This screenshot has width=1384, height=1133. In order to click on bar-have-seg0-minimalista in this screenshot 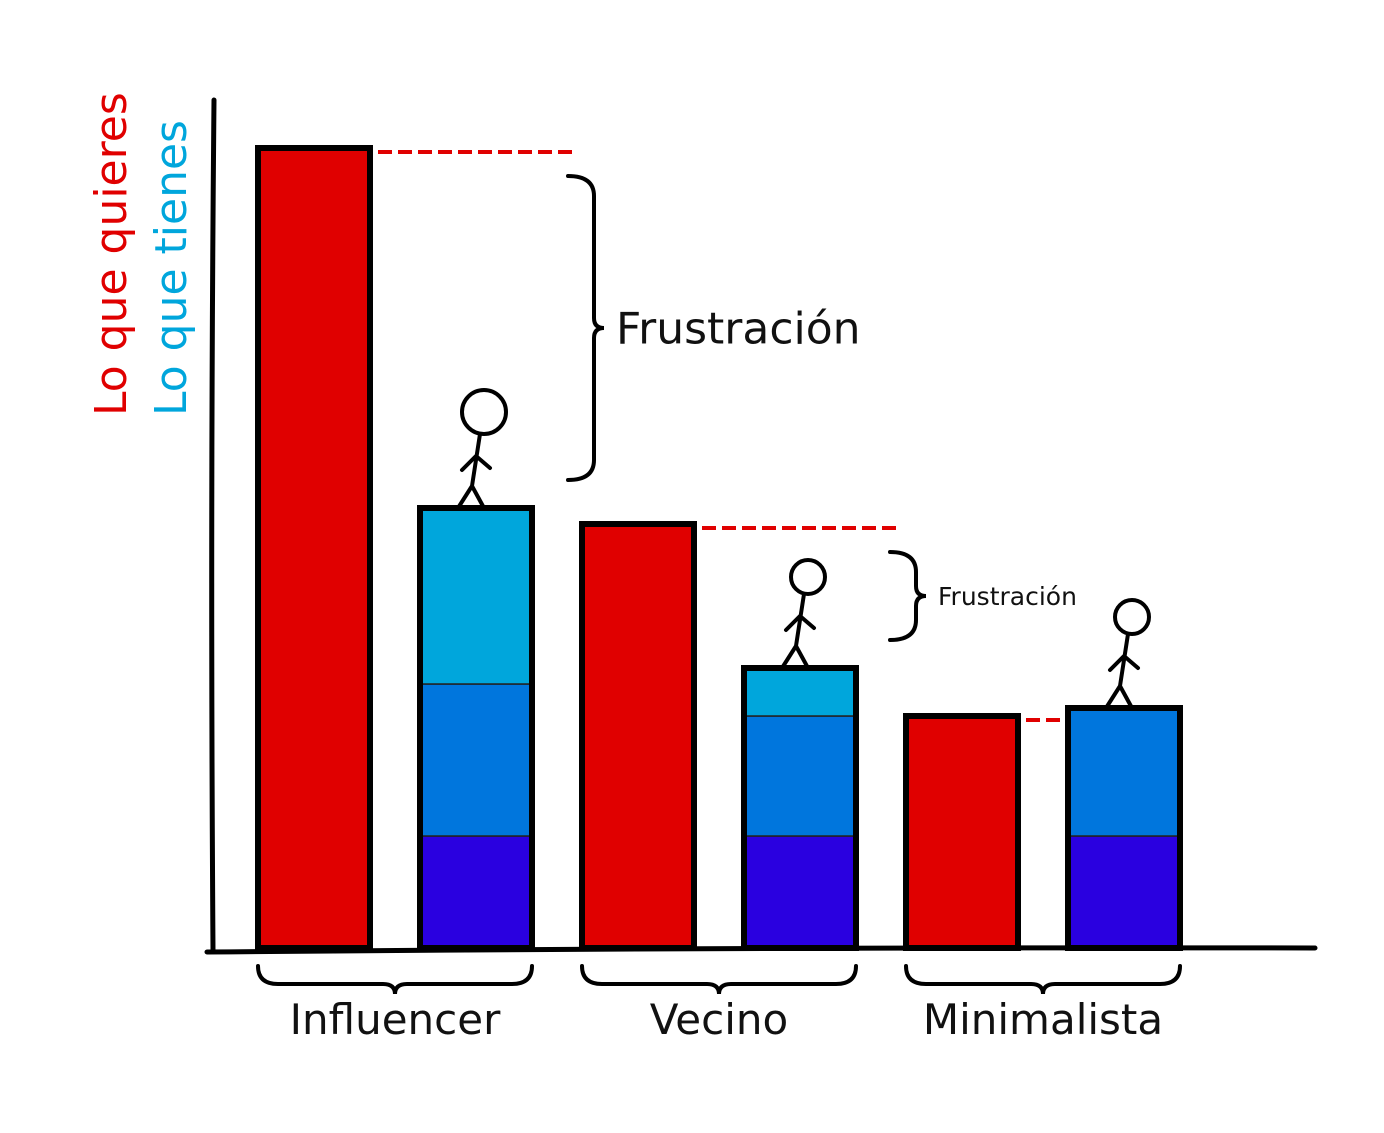, I will do `click(1124, 892)`.